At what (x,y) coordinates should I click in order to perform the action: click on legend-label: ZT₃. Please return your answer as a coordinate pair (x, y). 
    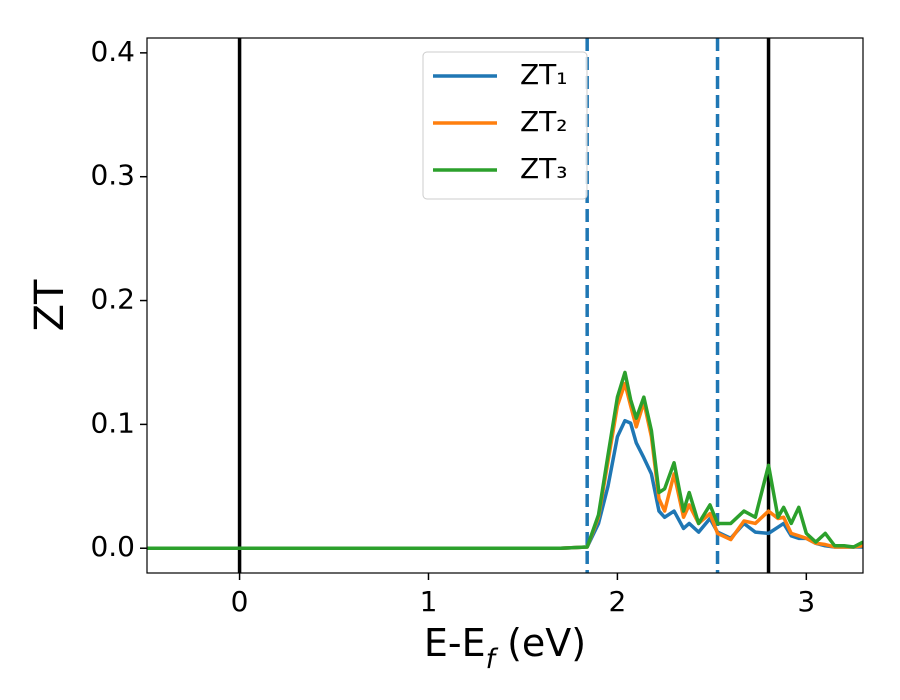
    Looking at the image, I should click on (544, 168).